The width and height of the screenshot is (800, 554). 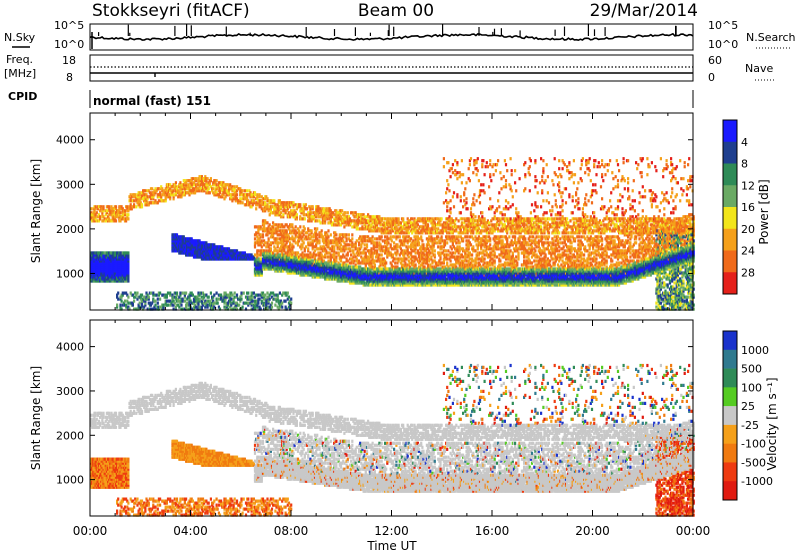 I want to click on freq-panel-frame, so click(x=391, y=68).